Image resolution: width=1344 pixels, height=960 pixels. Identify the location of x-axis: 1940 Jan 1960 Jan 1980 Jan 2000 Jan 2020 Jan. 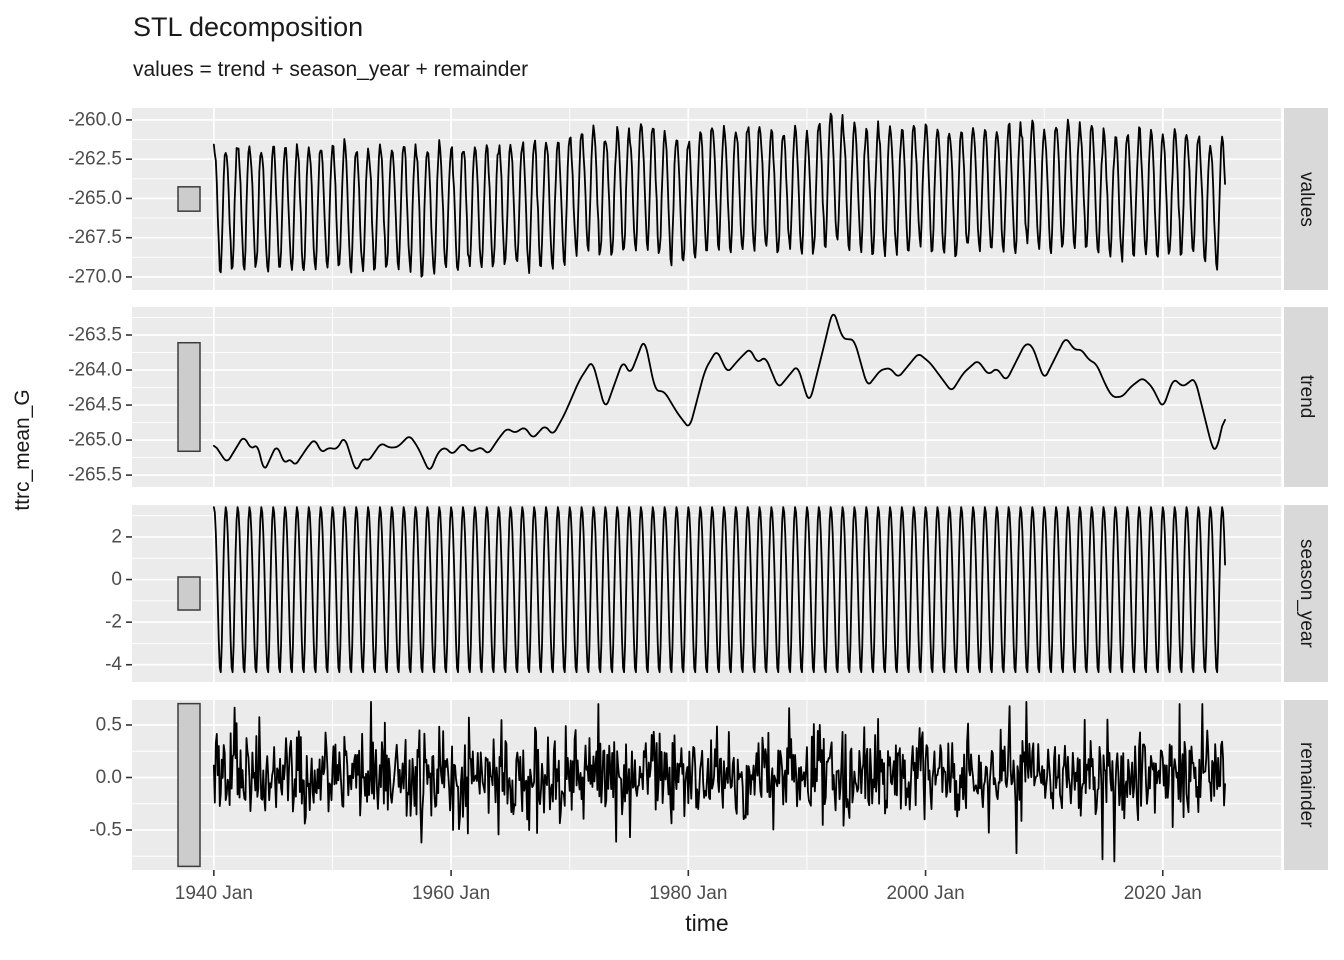
(688, 887).